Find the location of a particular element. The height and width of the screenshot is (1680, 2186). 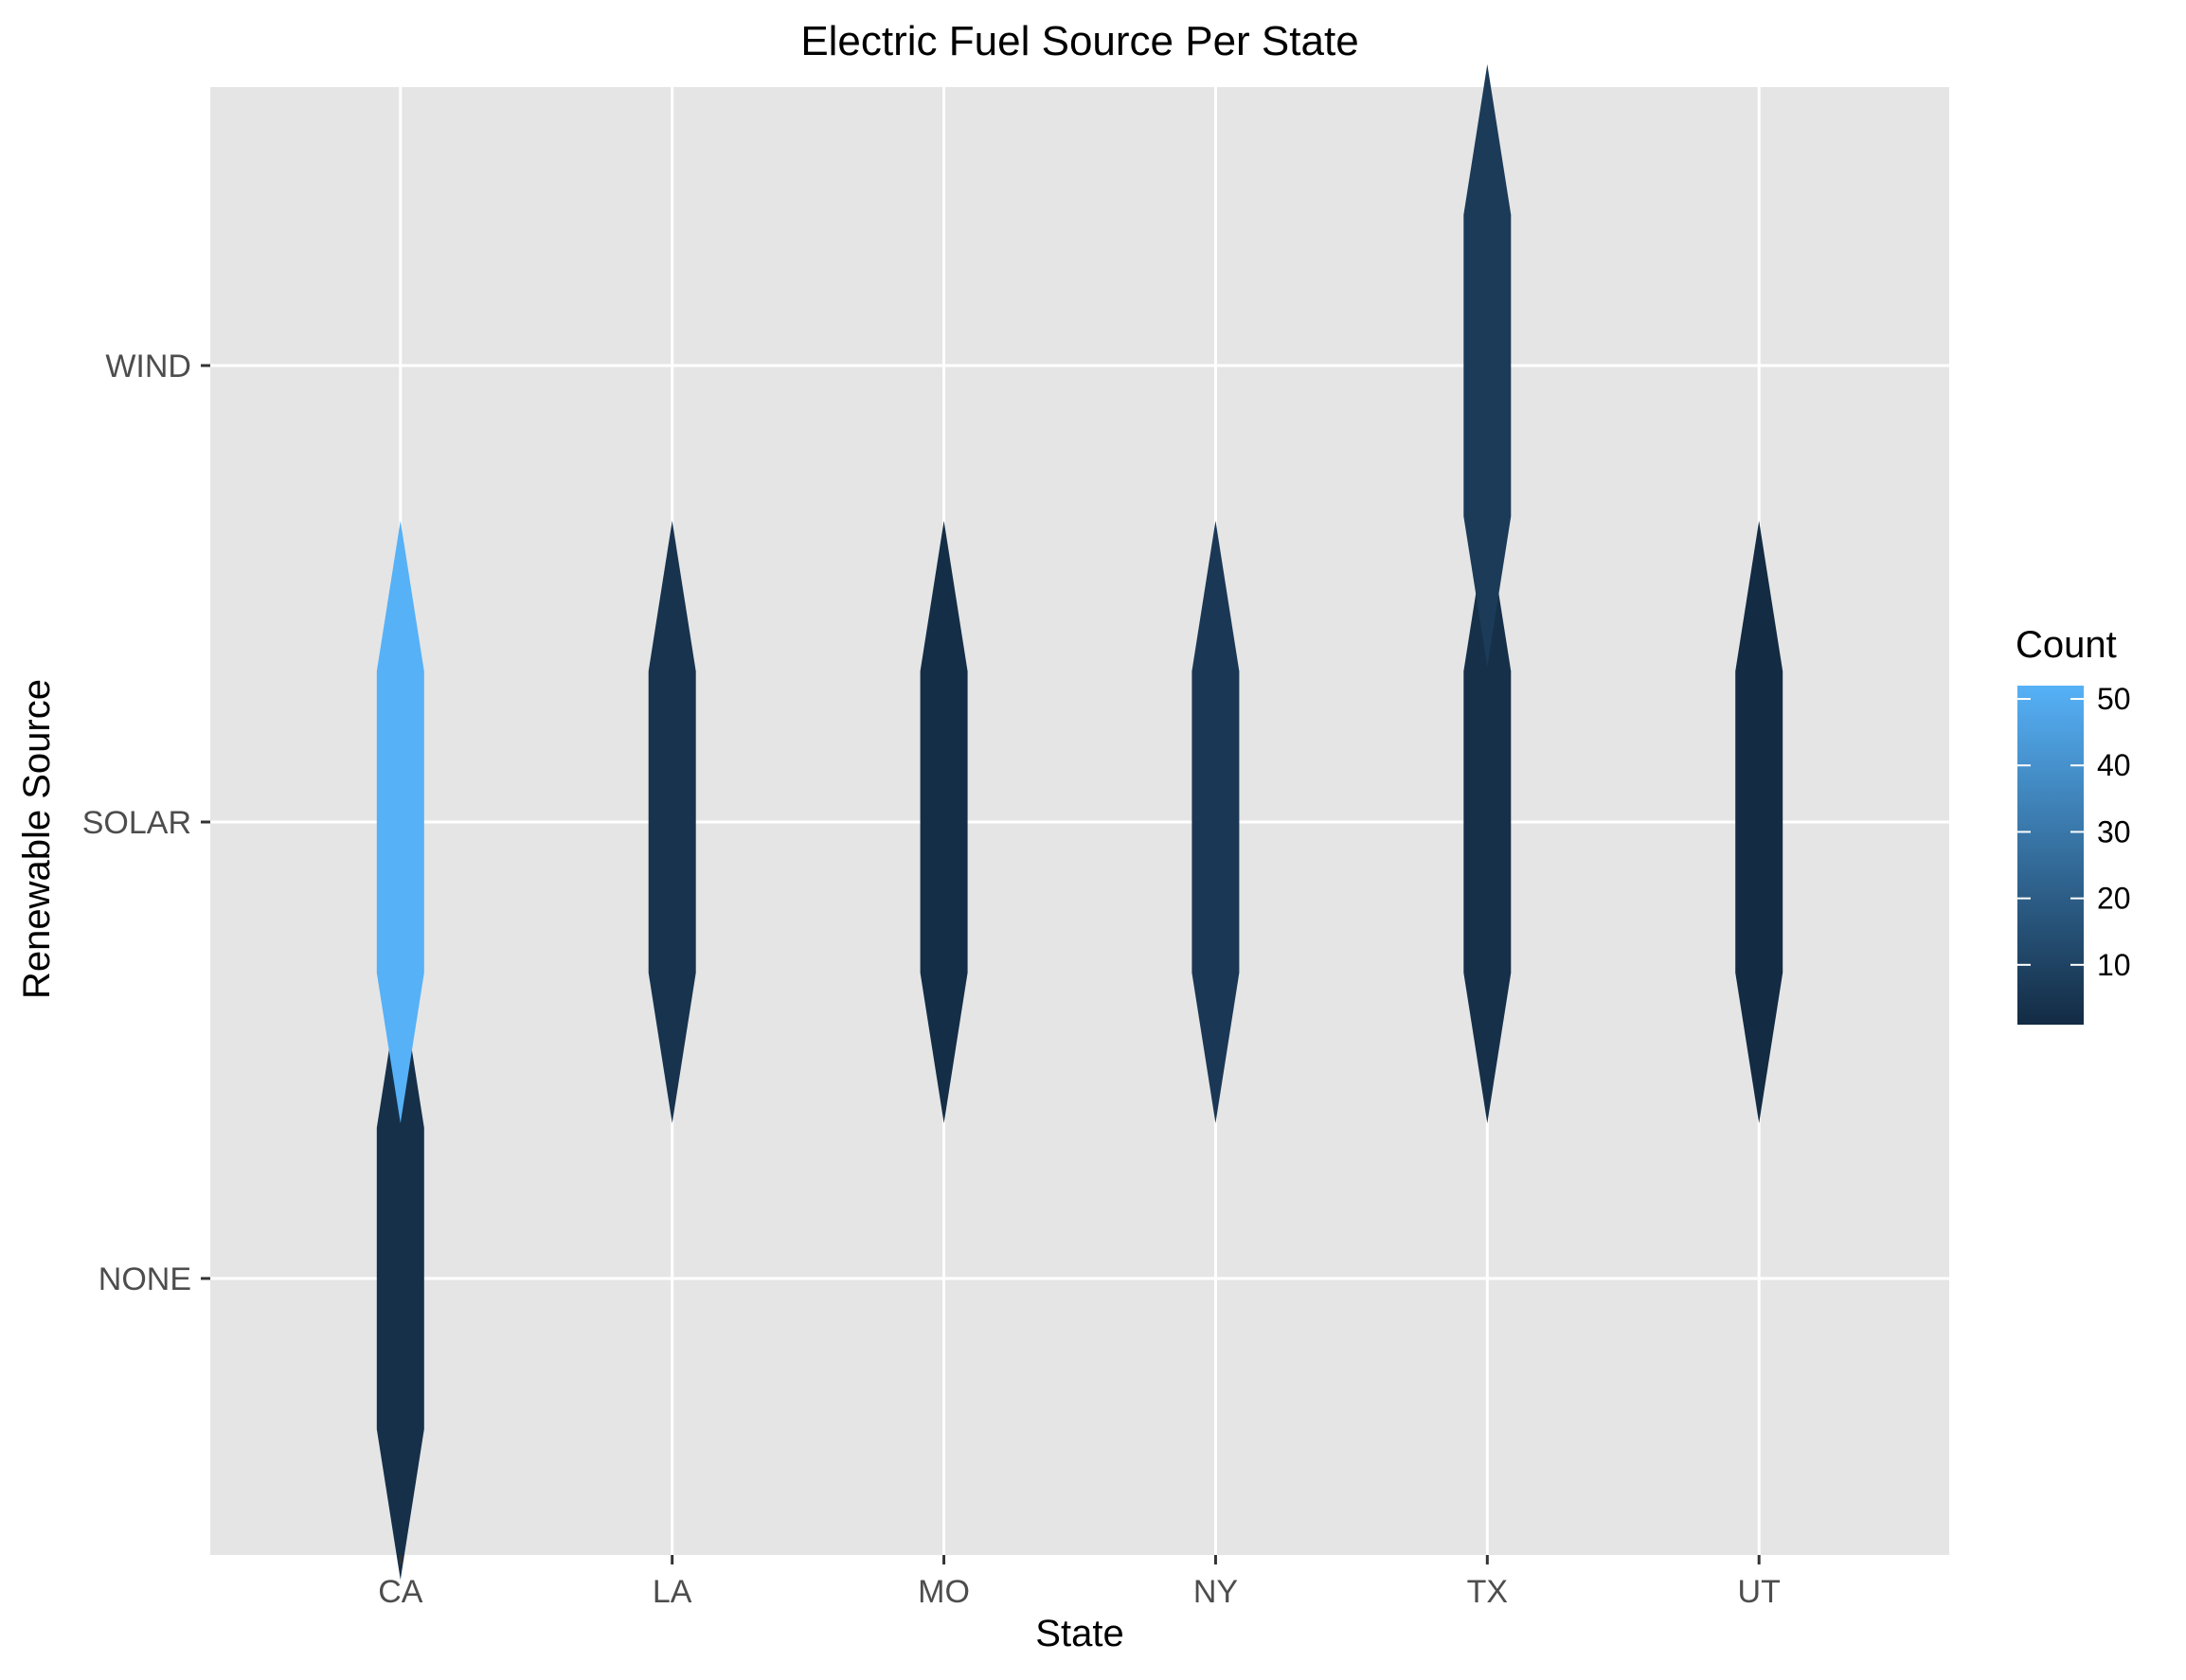

y-tick-label-wind: WIND is located at coordinates (148, 367).